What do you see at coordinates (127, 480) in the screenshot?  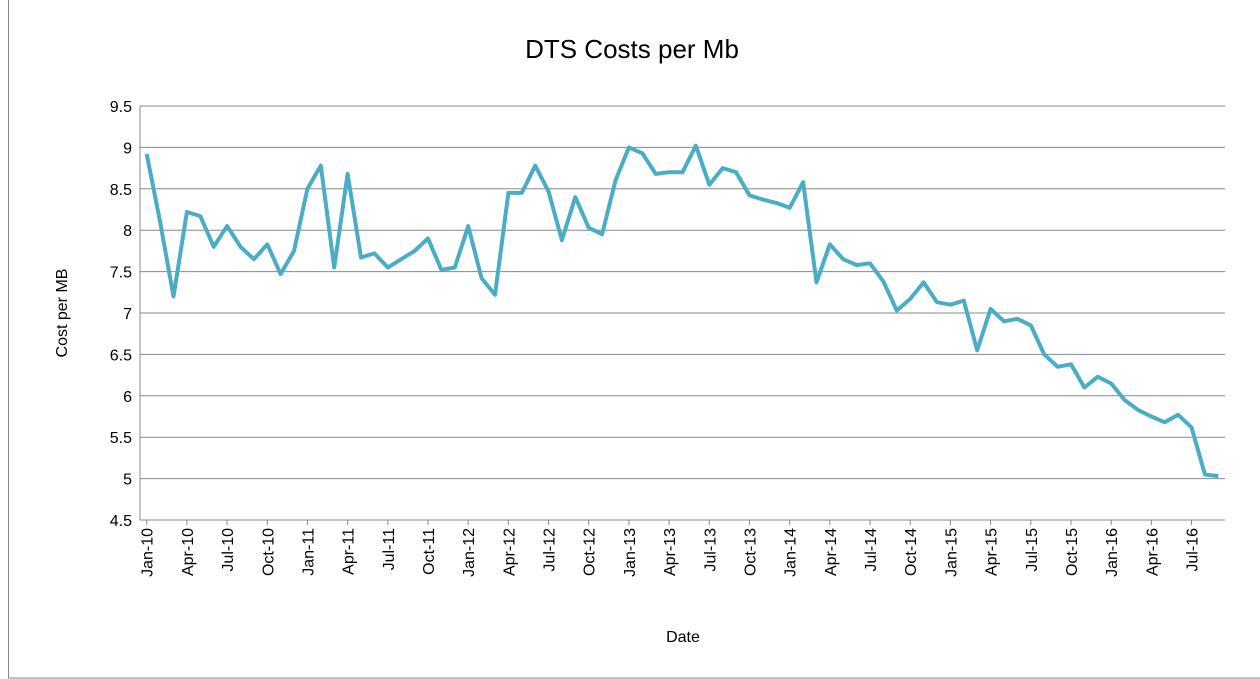 I see `y-tick-label: 5` at bounding box center [127, 480].